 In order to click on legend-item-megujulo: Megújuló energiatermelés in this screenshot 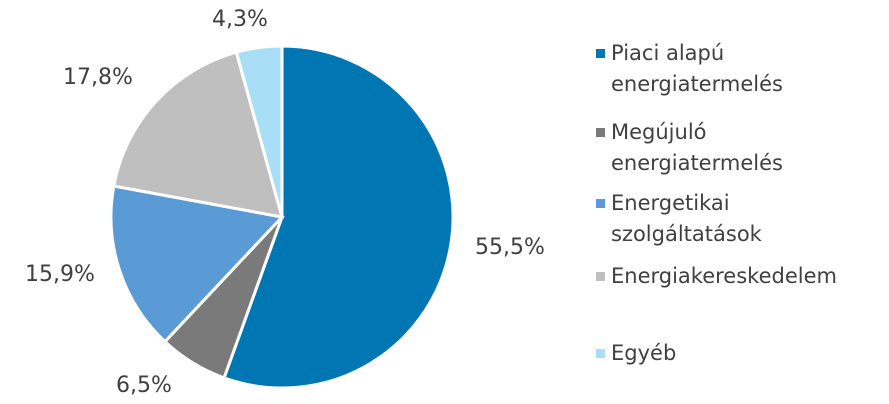, I will do `click(689, 148)`.